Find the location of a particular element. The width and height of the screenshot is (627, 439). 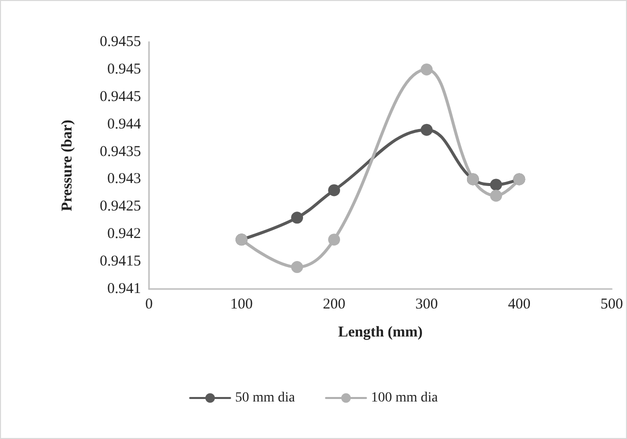

legend-label: 100 mm dia is located at coordinates (405, 398).